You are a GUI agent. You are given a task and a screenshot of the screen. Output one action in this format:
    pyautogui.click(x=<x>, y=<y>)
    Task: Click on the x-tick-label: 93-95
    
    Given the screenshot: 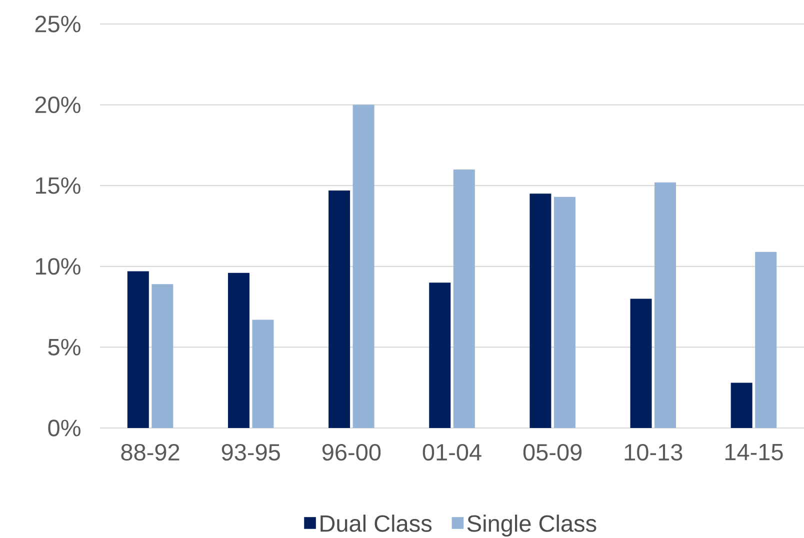 What is the action you would take?
    pyautogui.click(x=251, y=452)
    